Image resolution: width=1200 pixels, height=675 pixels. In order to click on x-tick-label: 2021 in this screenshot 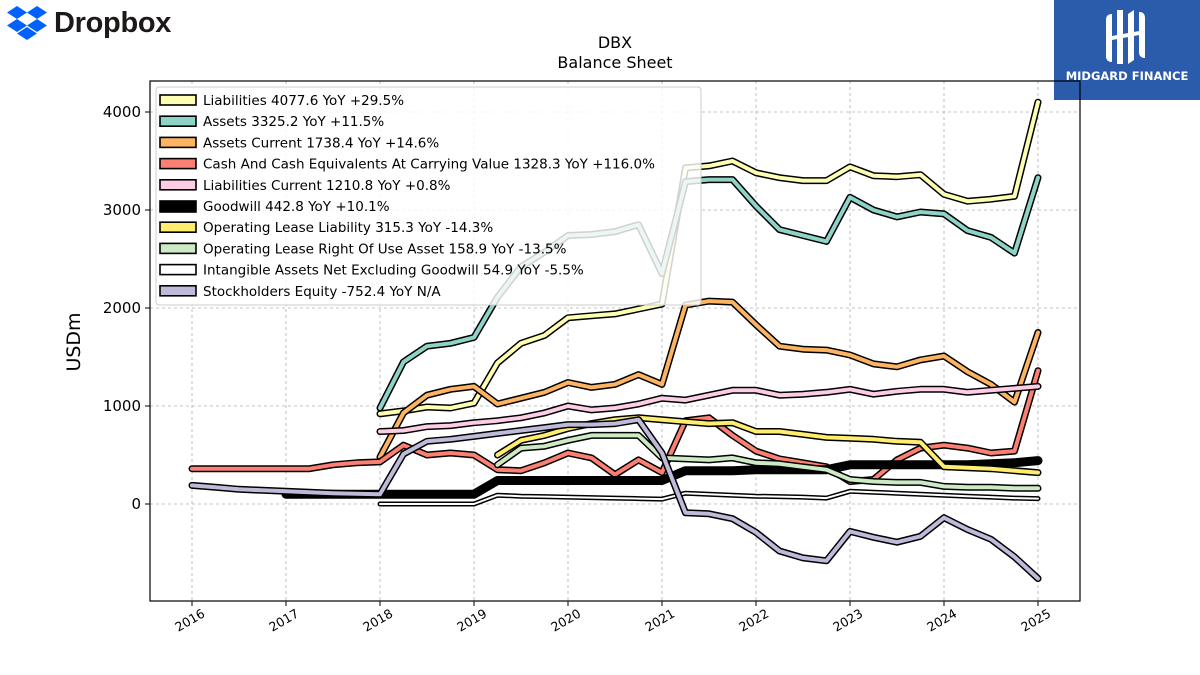, I will do `click(659, 620)`.